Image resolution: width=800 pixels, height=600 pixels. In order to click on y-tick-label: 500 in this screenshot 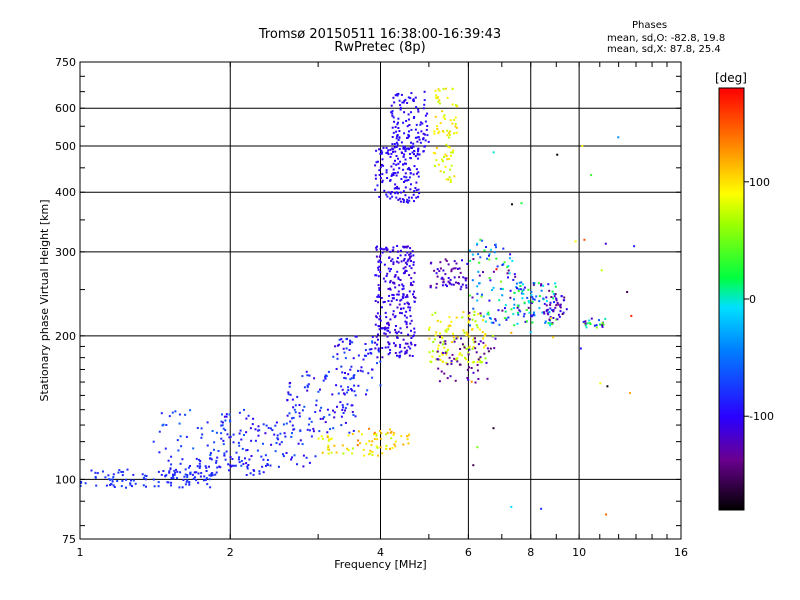, I will do `click(65, 146)`.